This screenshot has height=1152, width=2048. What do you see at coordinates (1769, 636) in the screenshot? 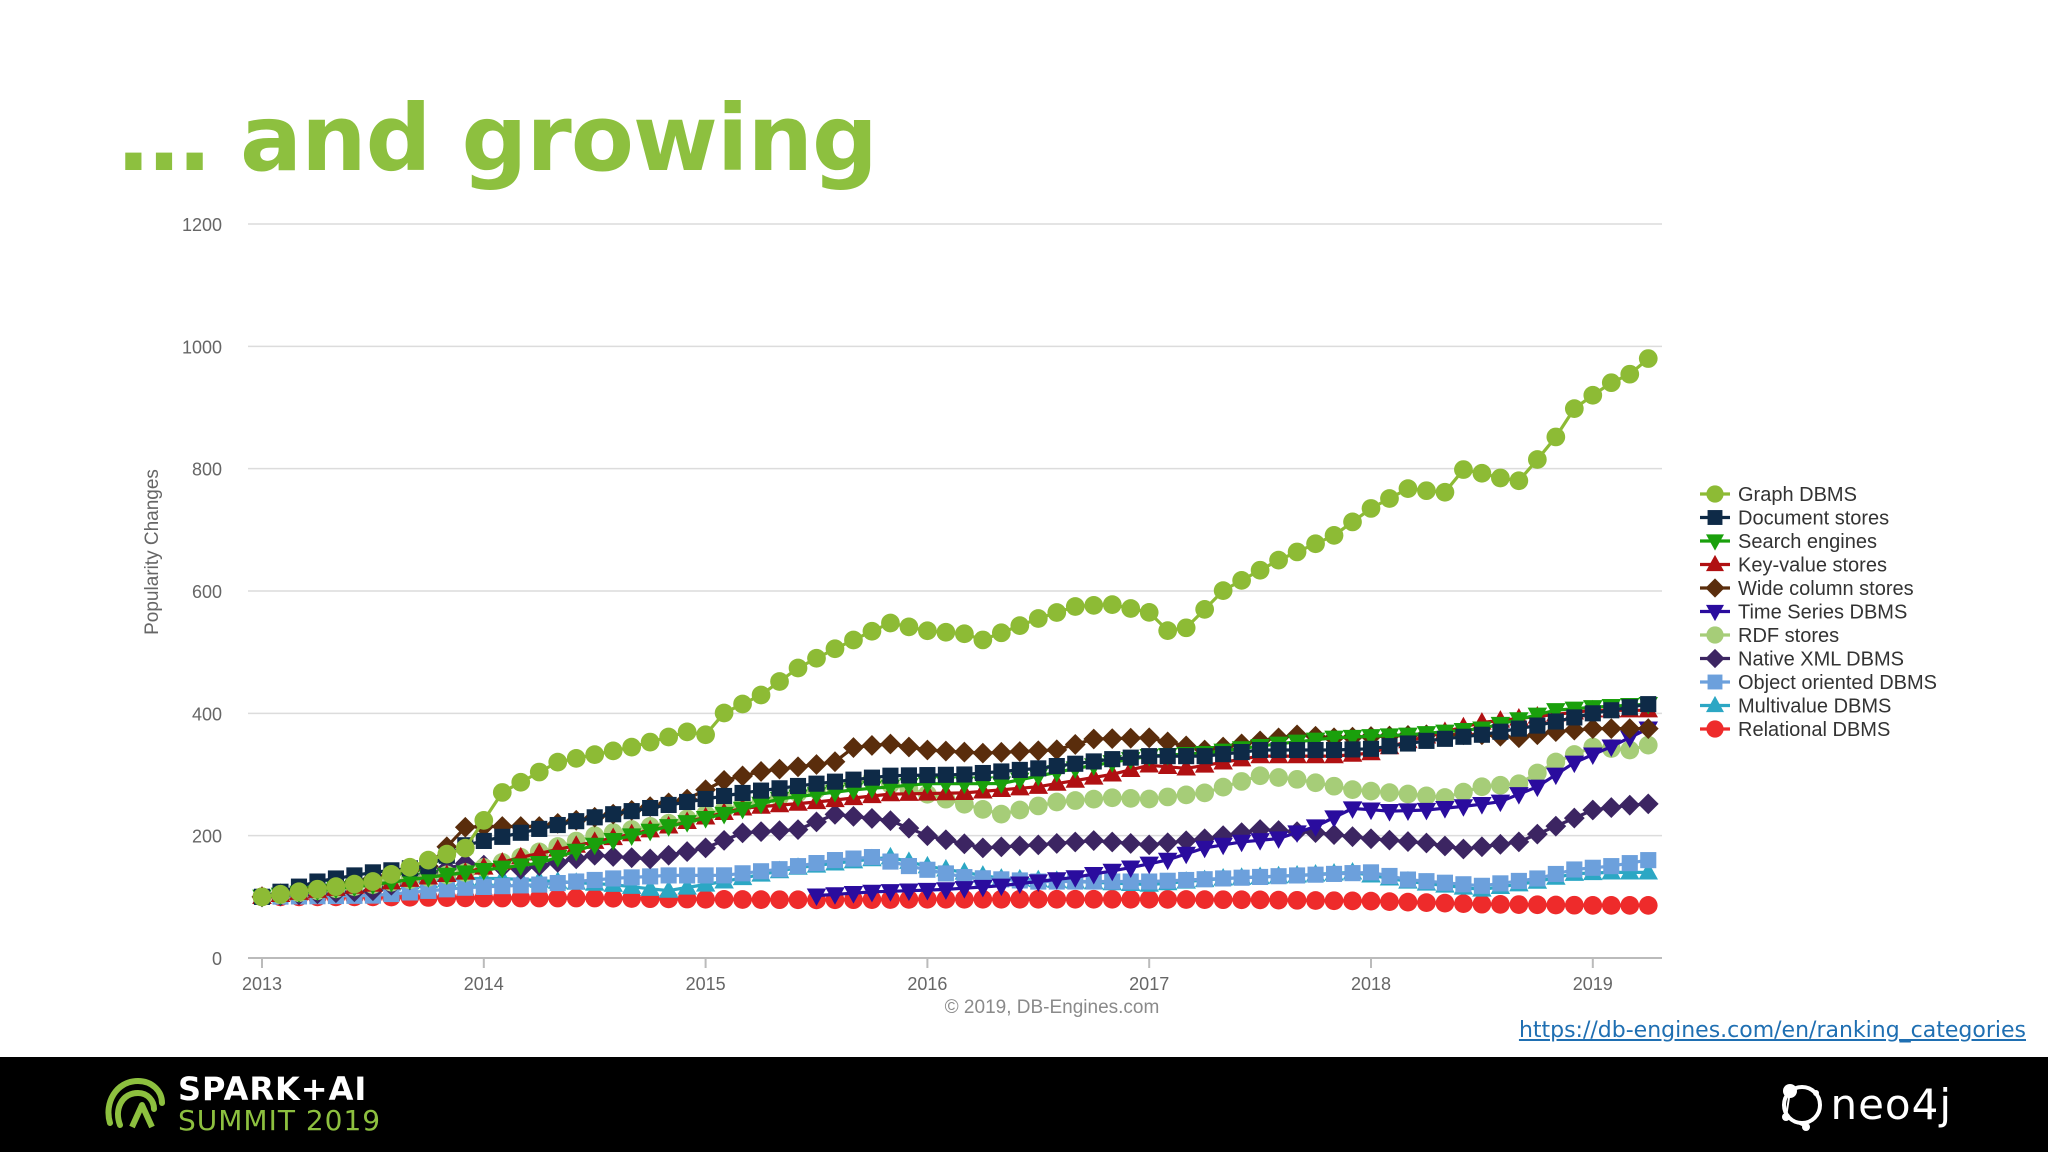
I see `legend-item-rdf-stores: RDF stores` at bounding box center [1769, 636].